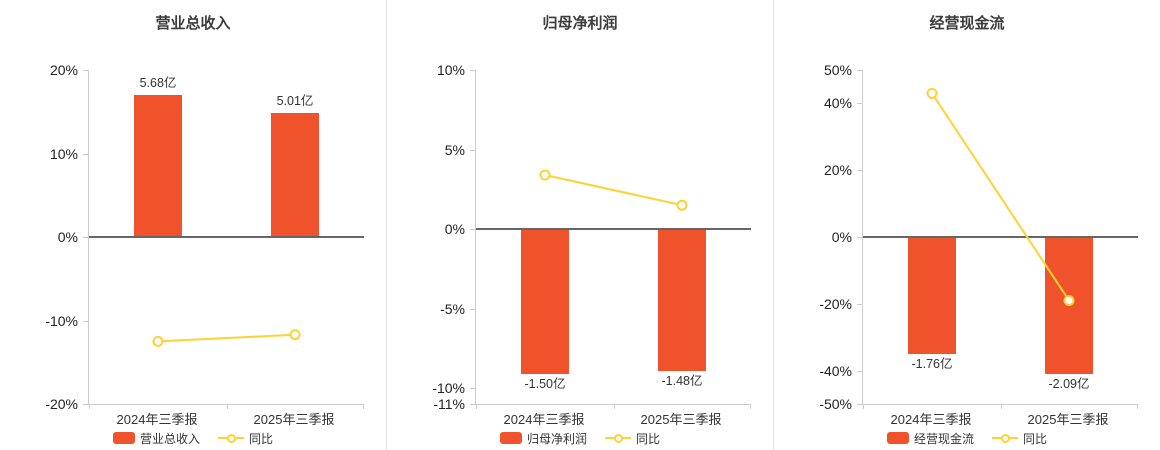 The height and width of the screenshot is (450, 1160). What do you see at coordinates (193, 23) in the screenshot?
I see `chart-title: 营业总收入` at bounding box center [193, 23].